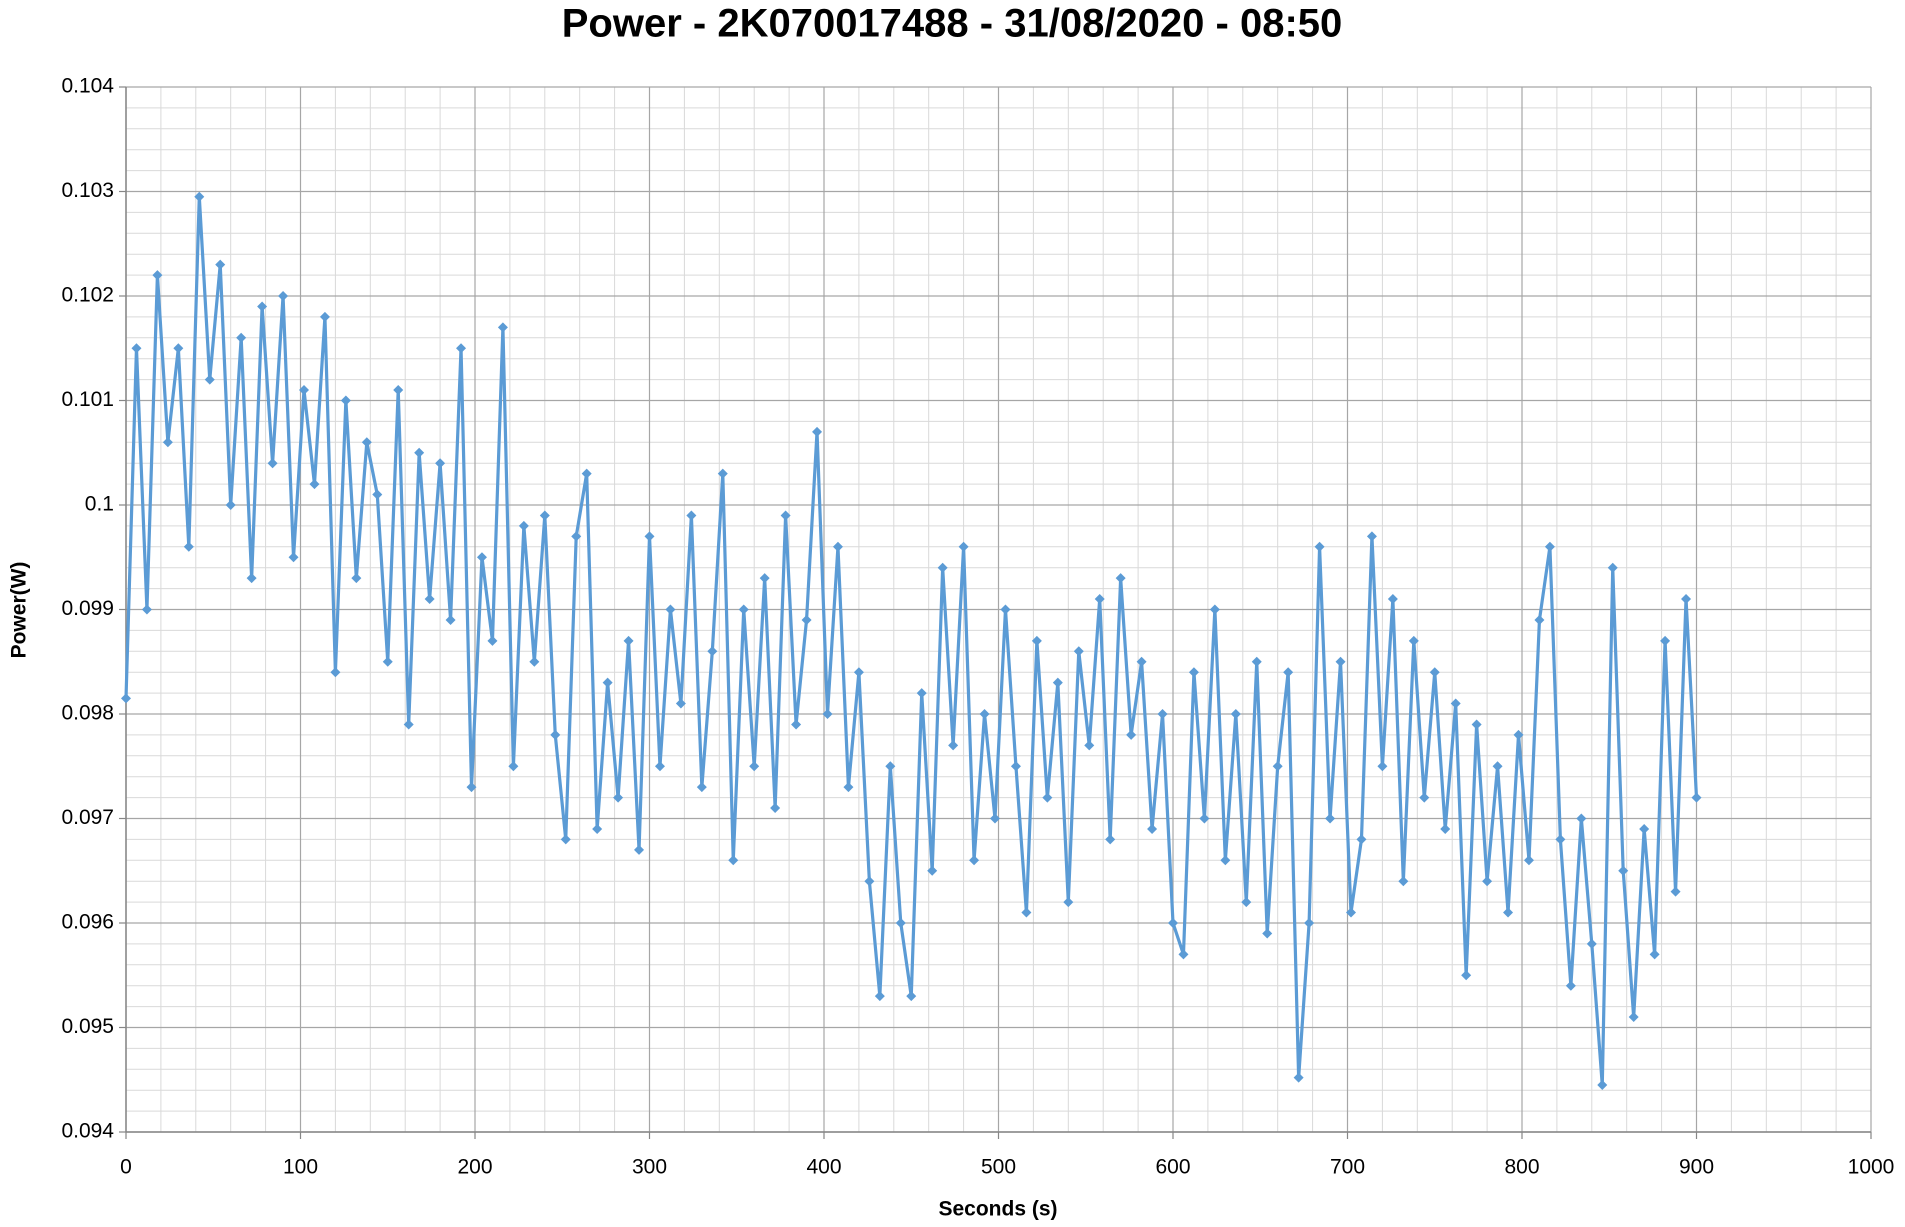 The width and height of the screenshot is (1905, 1227). What do you see at coordinates (474, 1167) in the screenshot?
I see `x-tick-label: 200` at bounding box center [474, 1167].